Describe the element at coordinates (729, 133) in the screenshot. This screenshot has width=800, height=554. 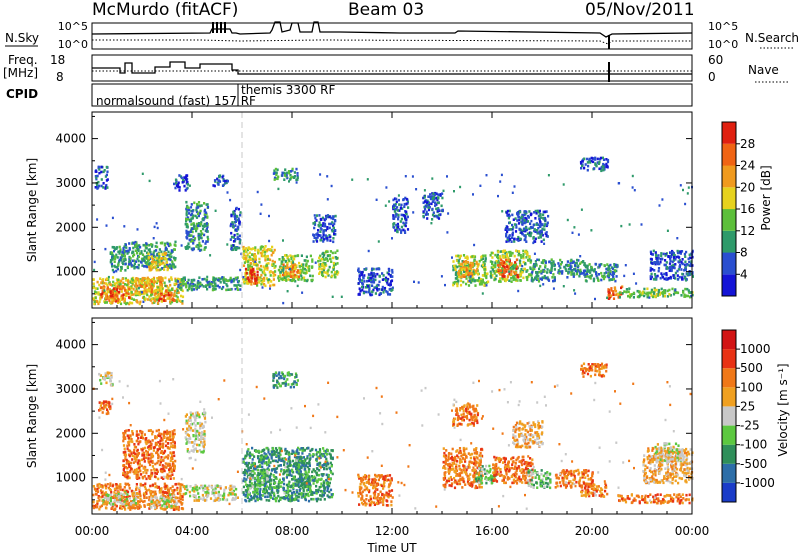
I see `power-colorbar-swatch` at that location.